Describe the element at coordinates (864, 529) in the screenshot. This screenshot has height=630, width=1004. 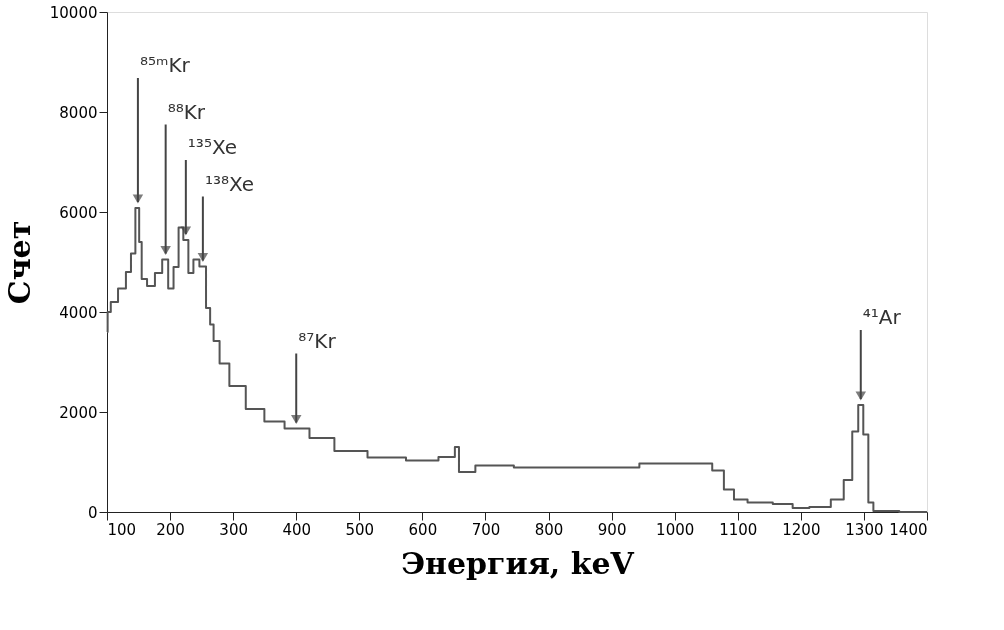
I see `x-tick-label: 1300` at that location.